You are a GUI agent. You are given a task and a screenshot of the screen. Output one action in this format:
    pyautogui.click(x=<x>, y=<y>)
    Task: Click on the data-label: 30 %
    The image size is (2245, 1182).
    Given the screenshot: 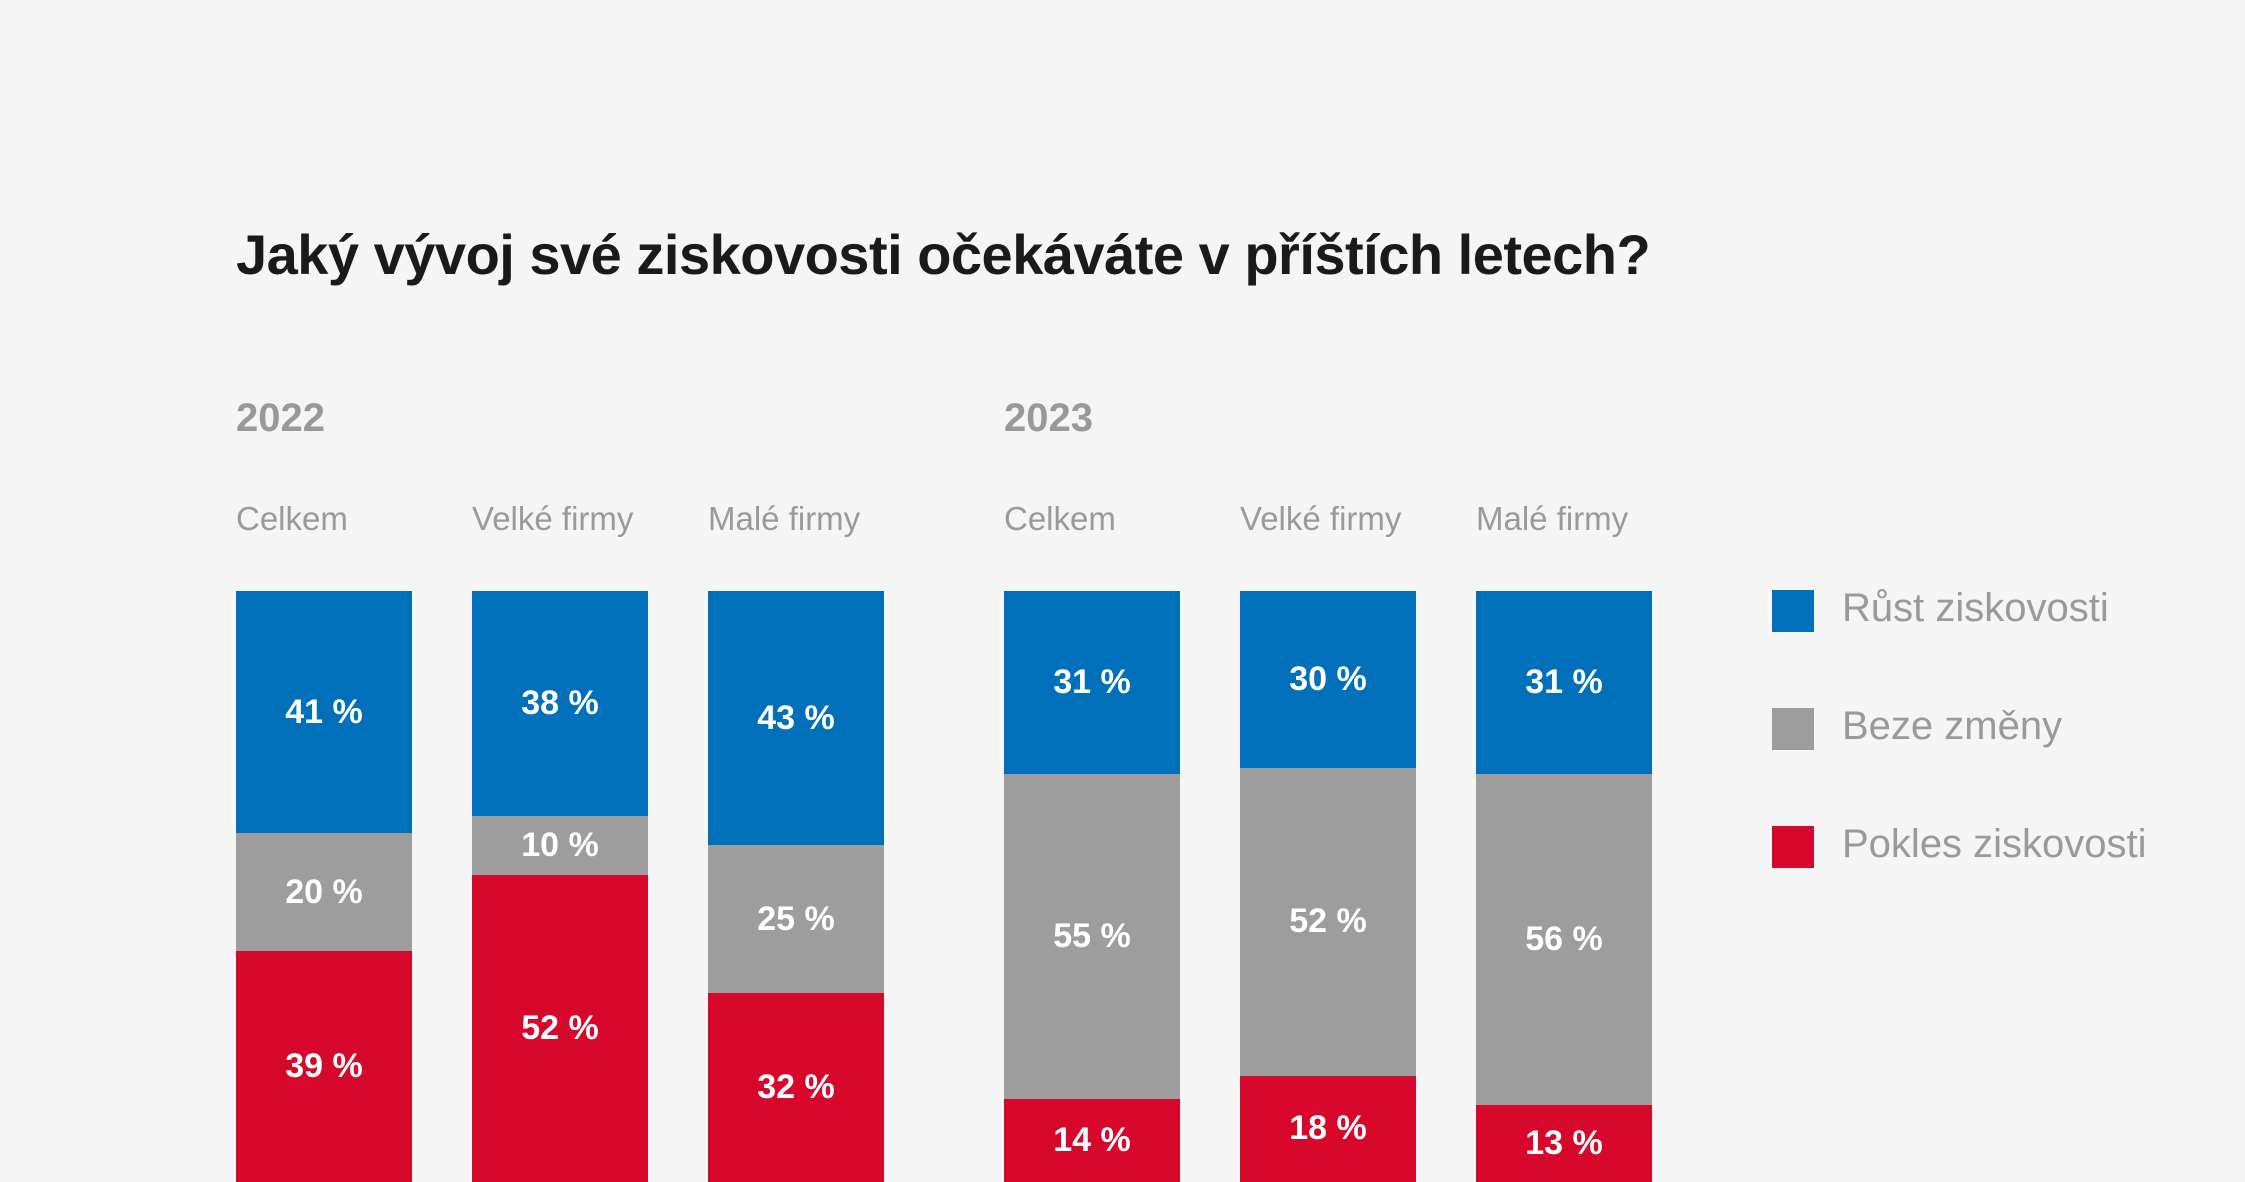 What is the action you would take?
    pyautogui.click(x=1328, y=679)
    